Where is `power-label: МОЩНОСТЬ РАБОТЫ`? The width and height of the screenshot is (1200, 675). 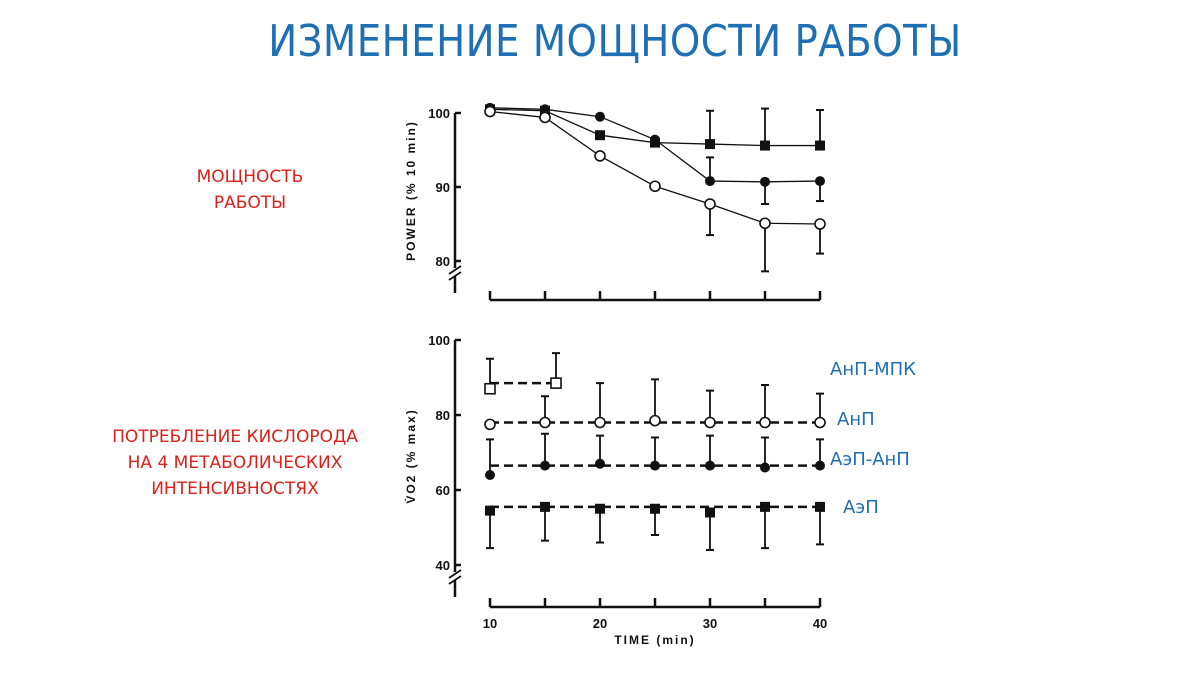
power-label: МОЩНОСТЬ РАБОТЫ is located at coordinates (250, 190).